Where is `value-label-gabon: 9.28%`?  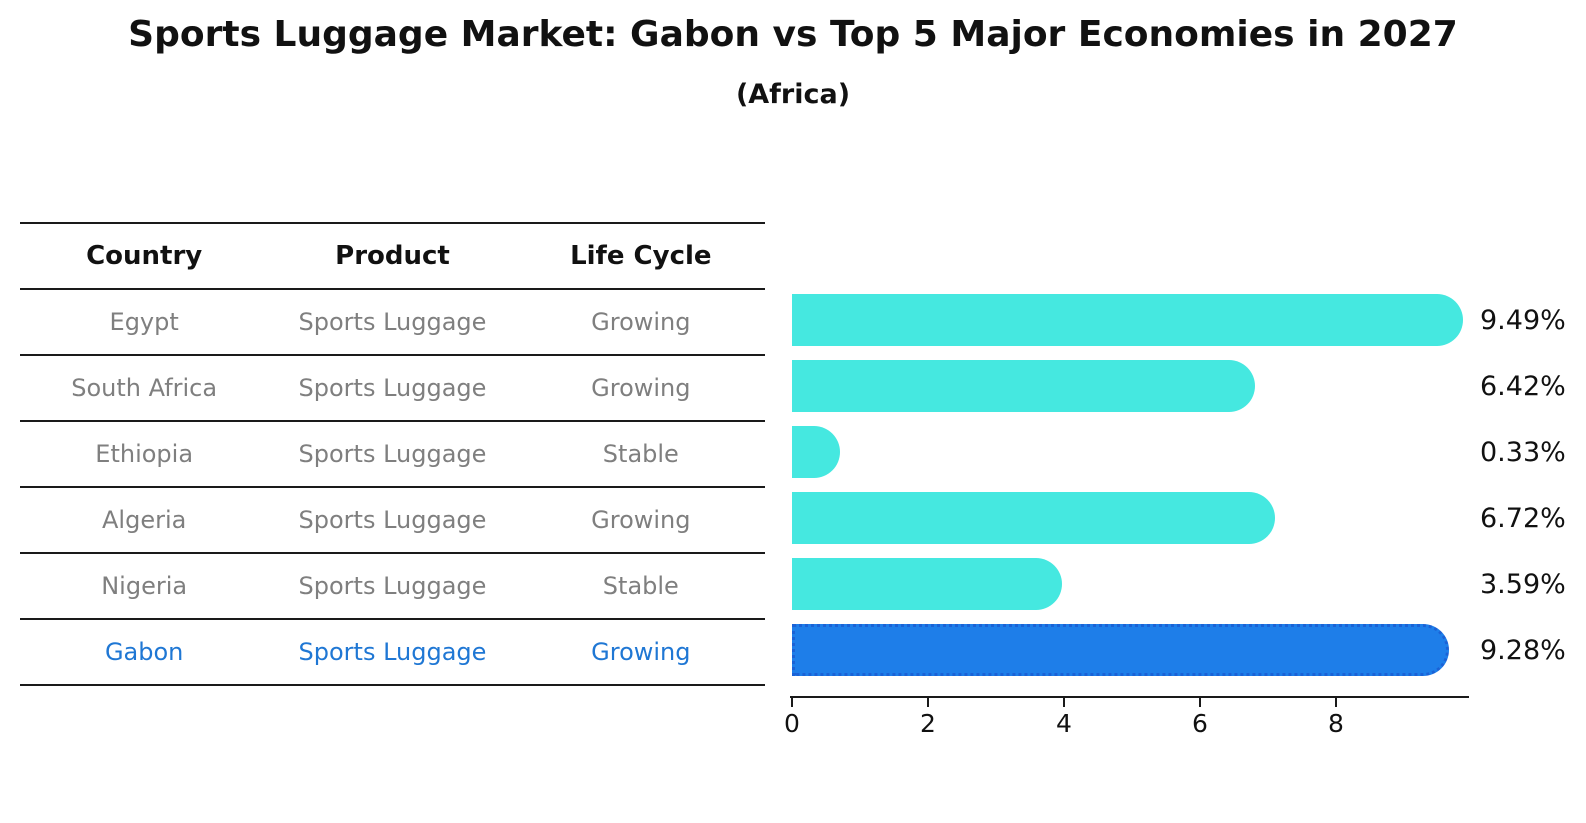
value-label-gabon: 9.28% is located at coordinates (1523, 650).